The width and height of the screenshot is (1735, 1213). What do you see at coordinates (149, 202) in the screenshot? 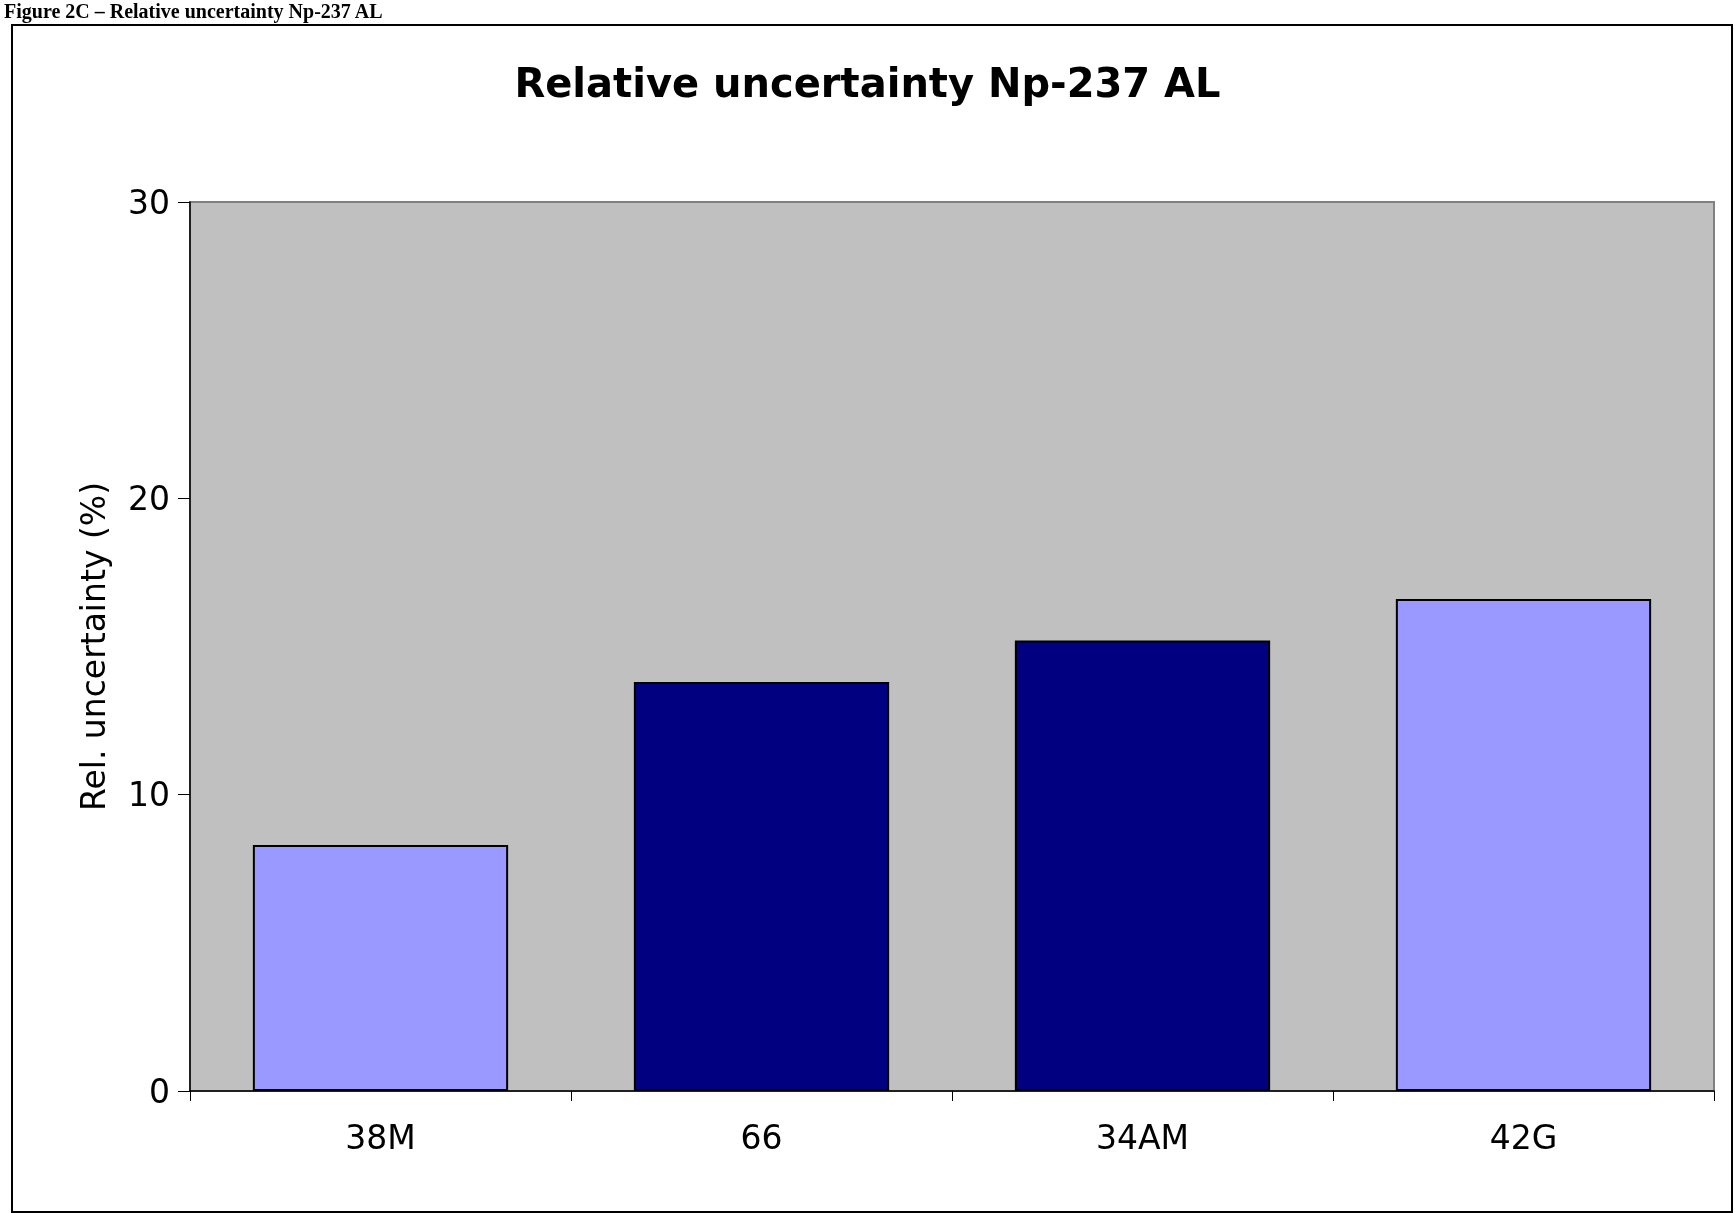
I see `y-tick-label: 30` at bounding box center [149, 202].